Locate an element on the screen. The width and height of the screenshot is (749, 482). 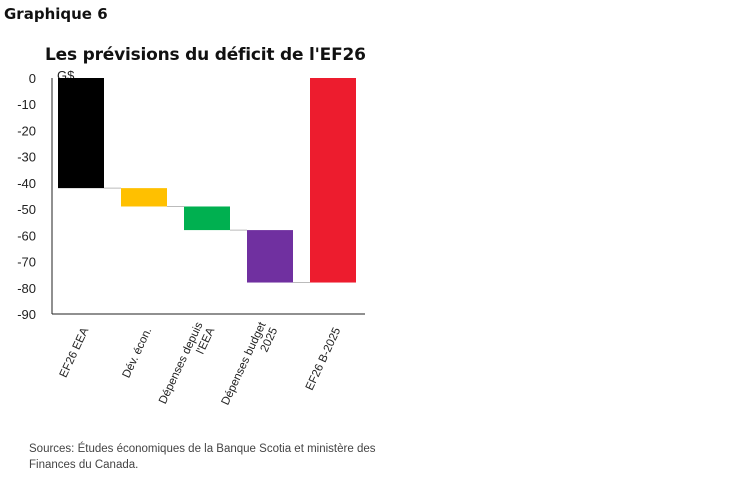
y-axis: 0-10-20-30-40-50-60-70-80-90G$ is located at coordinates (46, 195).